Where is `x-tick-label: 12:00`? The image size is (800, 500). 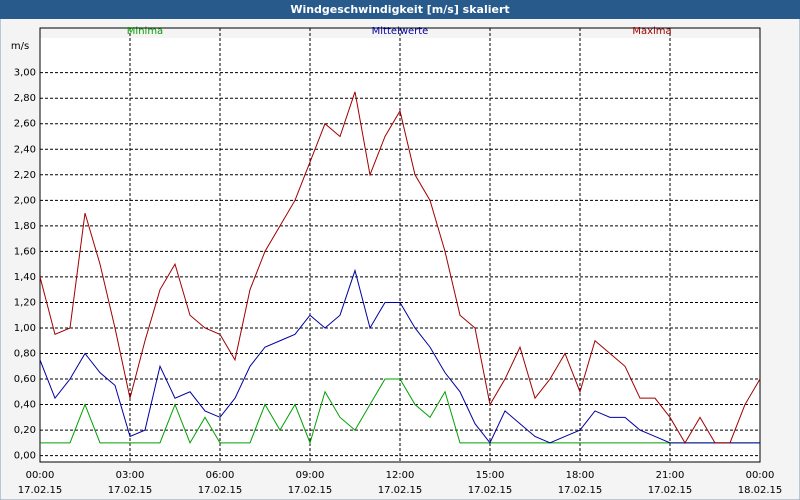 x-tick-label: 12:00 is located at coordinates (400, 475).